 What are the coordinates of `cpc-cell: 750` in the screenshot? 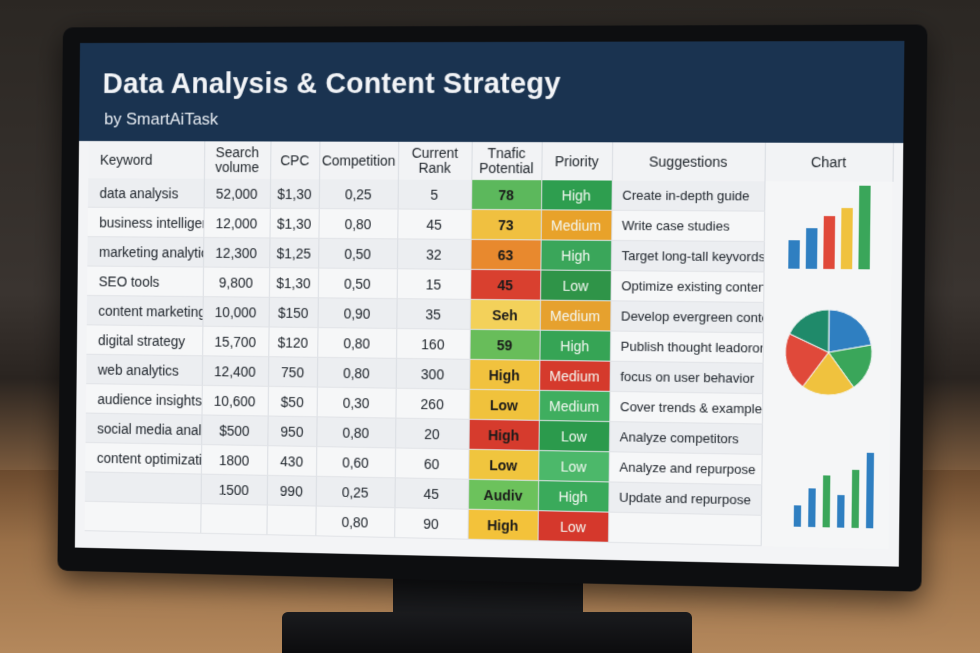 It's located at (292, 372).